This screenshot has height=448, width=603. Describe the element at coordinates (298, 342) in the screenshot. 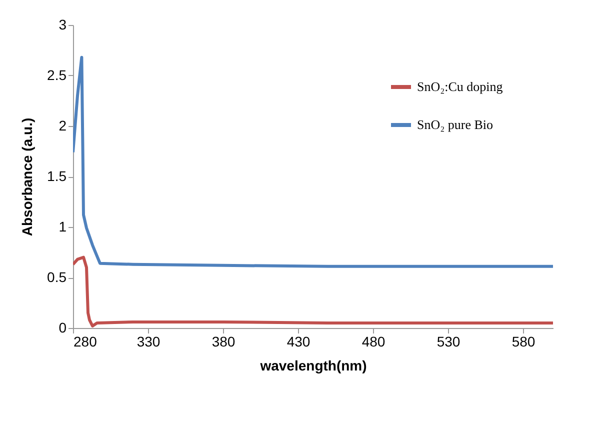

I see `x-tick-label: 430` at that location.